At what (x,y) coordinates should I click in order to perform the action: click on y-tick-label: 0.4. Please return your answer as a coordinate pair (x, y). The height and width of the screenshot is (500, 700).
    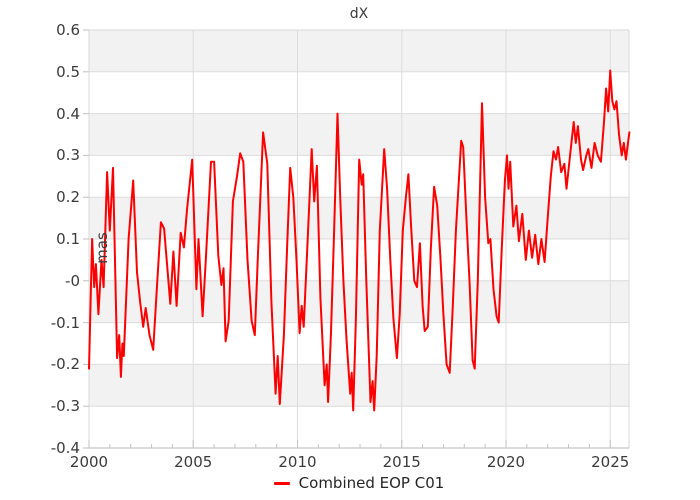
    Looking at the image, I should click on (68, 113).